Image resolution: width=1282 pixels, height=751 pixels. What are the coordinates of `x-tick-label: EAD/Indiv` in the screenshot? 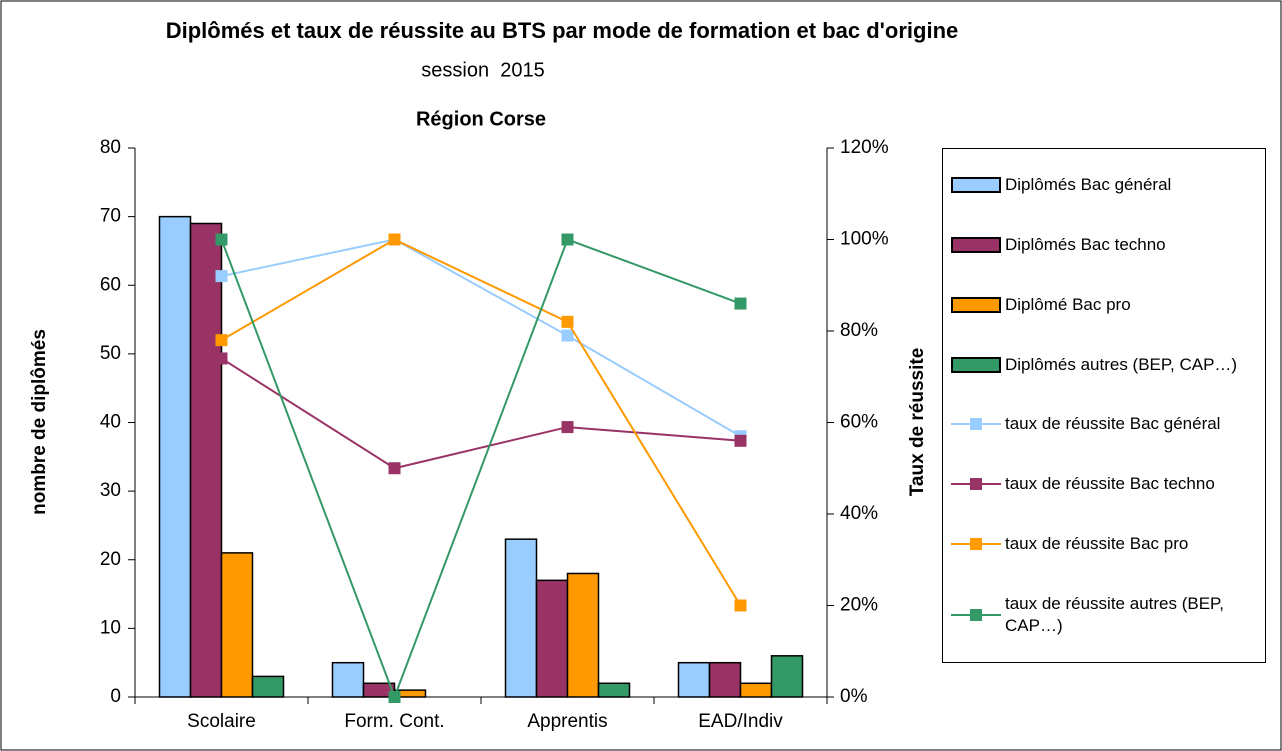 It's located at (740, 721).